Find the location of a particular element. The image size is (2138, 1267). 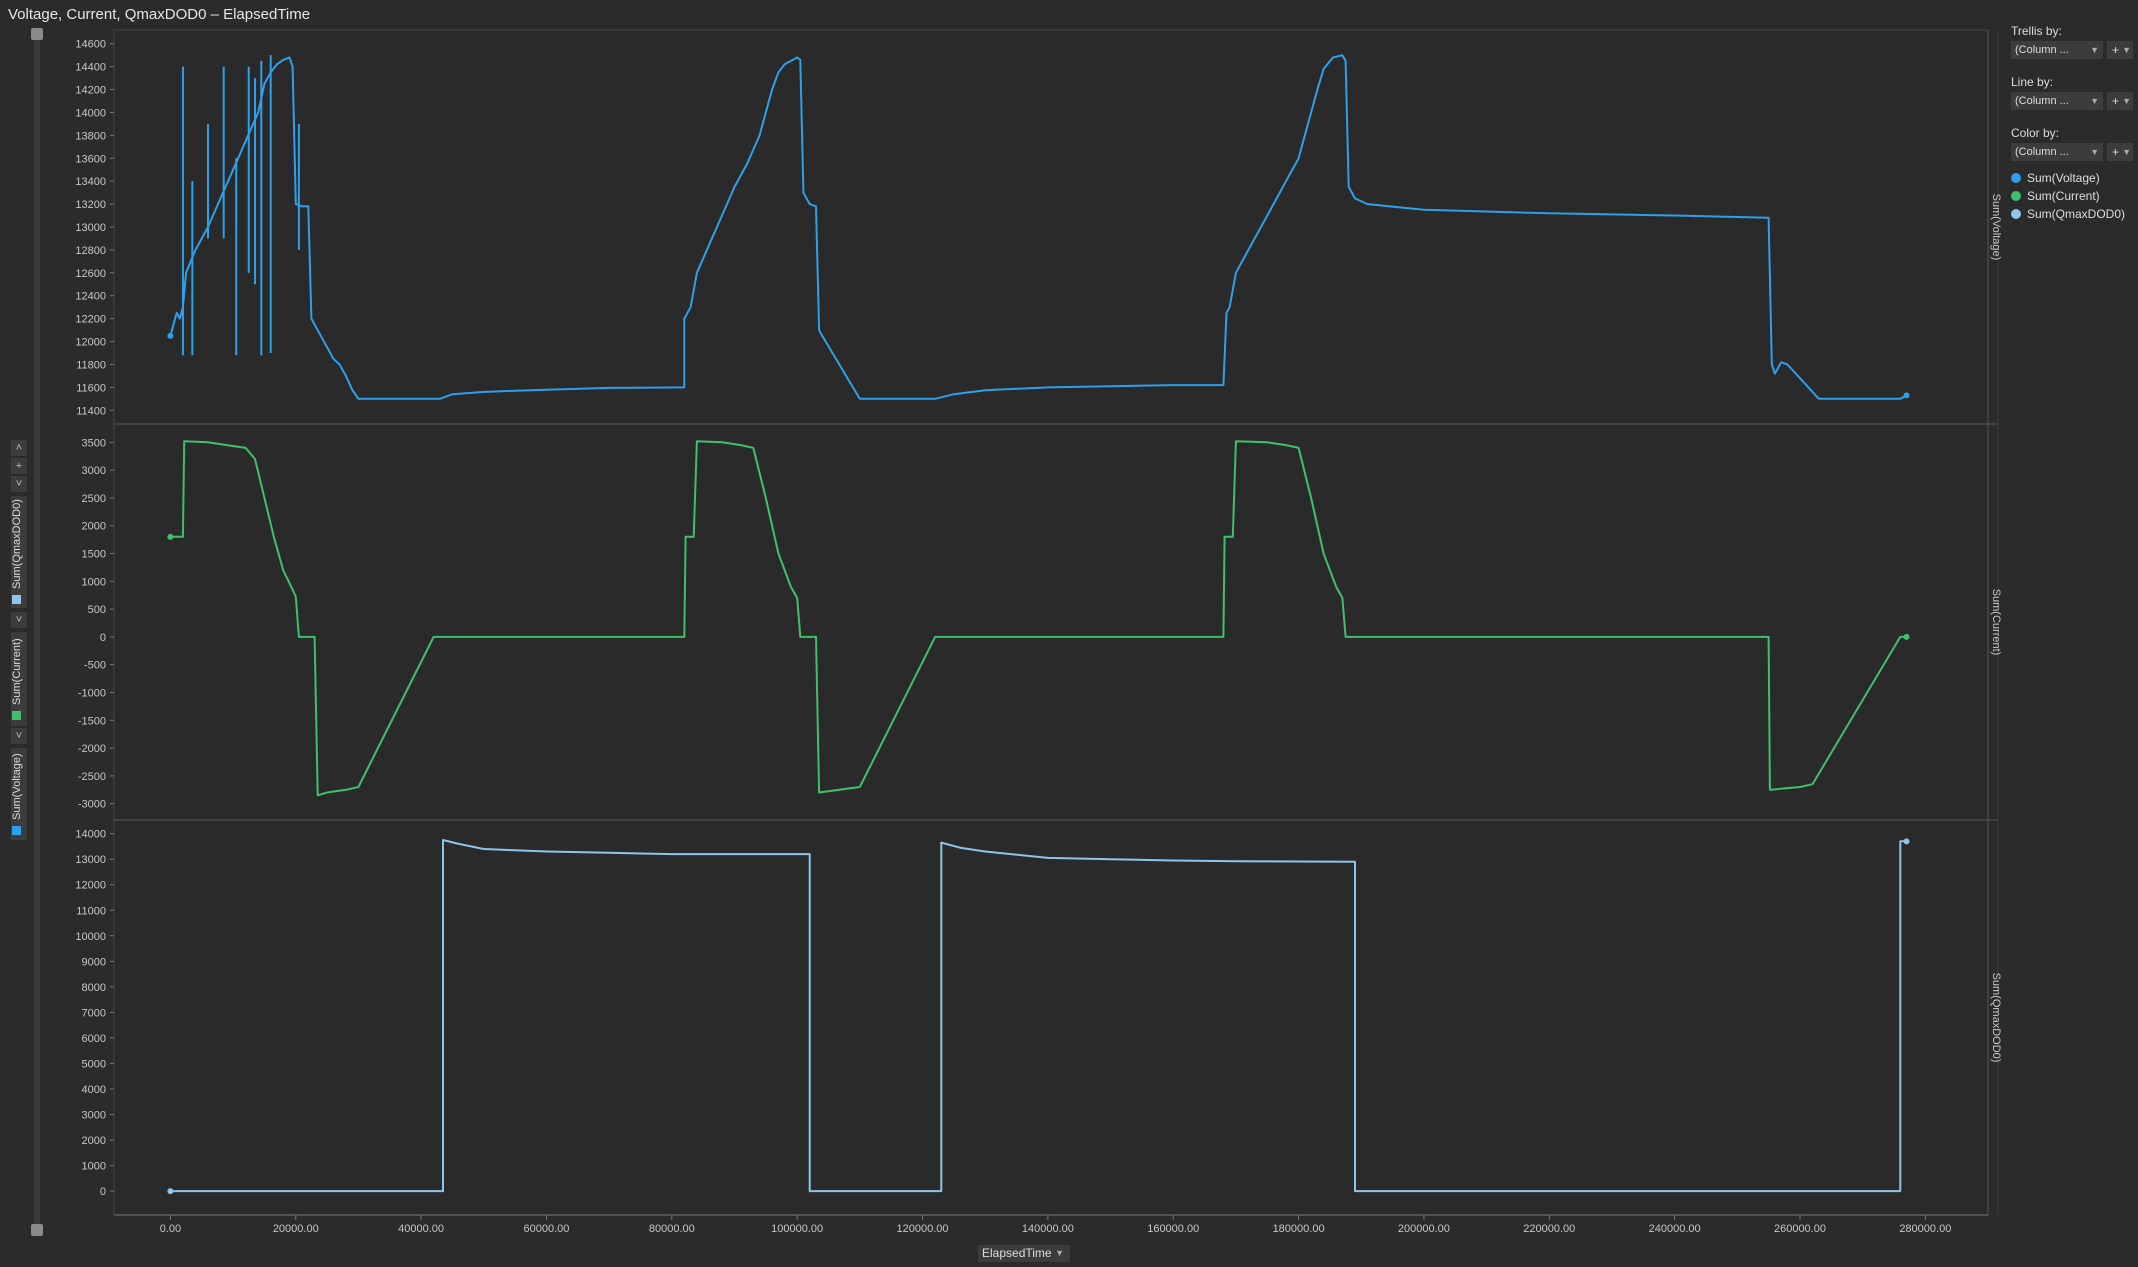

x-tick-label: 240000.00 is located at coordinates (1675, 1229).